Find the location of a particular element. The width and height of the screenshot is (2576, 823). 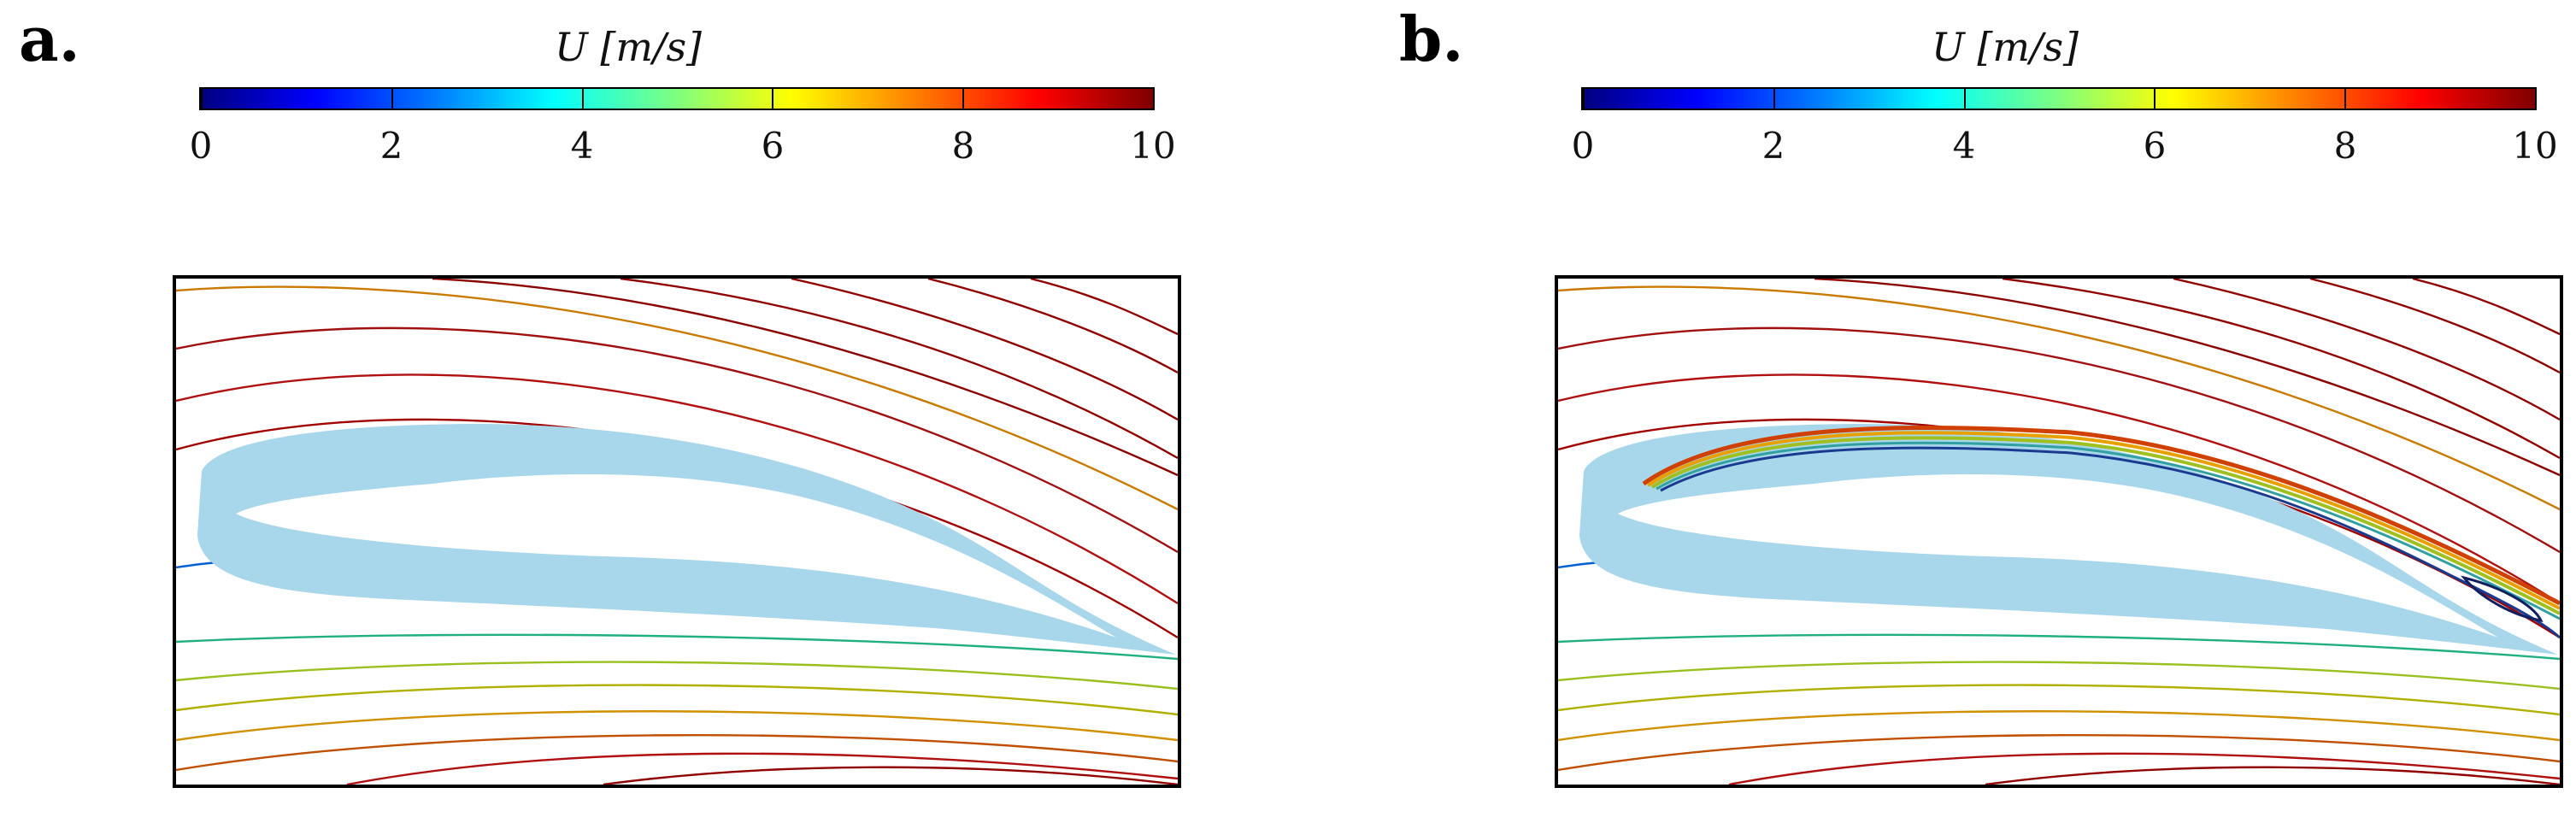

boundary-layer-streamlines is located at coordinates (2101, 532).